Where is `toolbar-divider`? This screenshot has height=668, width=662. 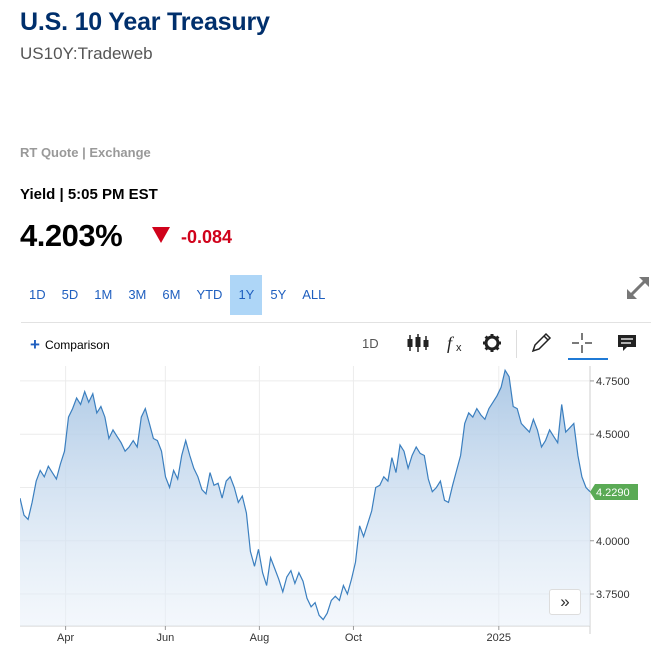 toolbar-divider is located at coordinates (336, 322).